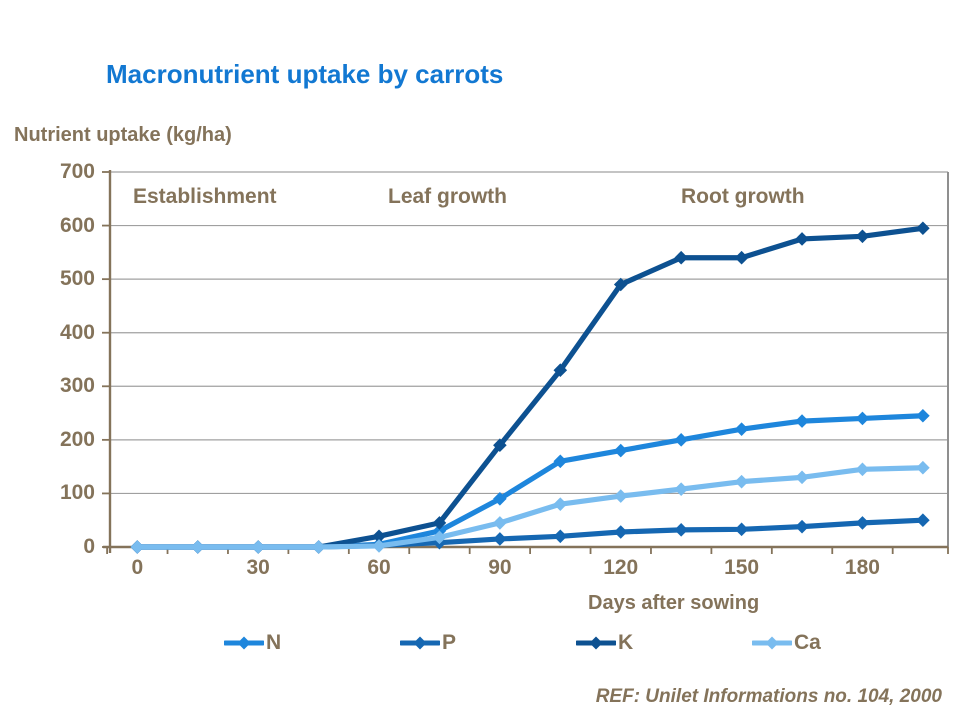  I want to click on data-point-Ca-day45, so click(318, 547).